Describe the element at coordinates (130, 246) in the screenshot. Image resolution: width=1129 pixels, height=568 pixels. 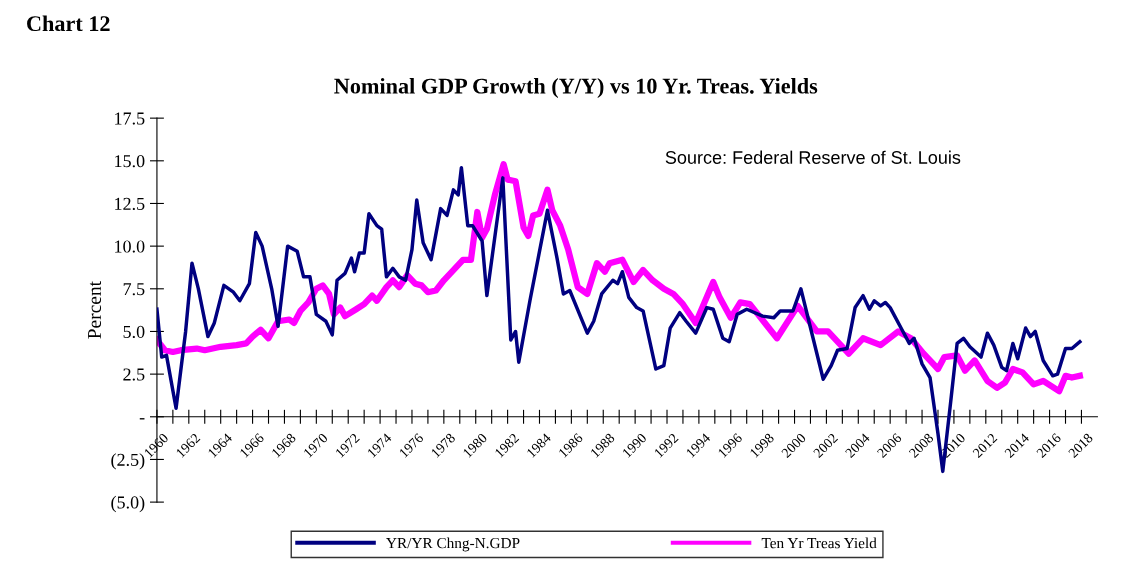
I see `y-tick-label: 10.0` at that location.